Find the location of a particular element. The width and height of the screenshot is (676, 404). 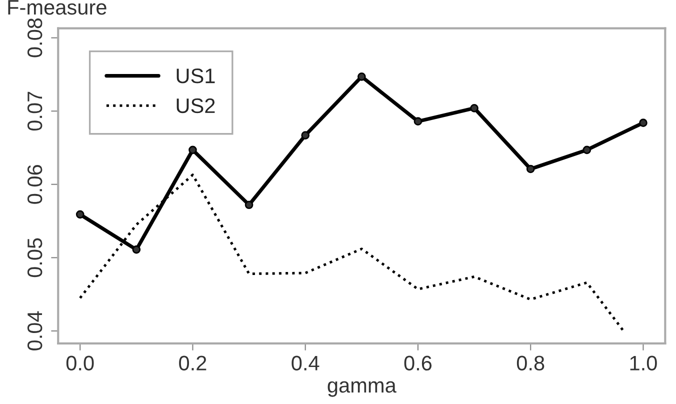

legend-label: US1 is located at coordinates (195, 76).